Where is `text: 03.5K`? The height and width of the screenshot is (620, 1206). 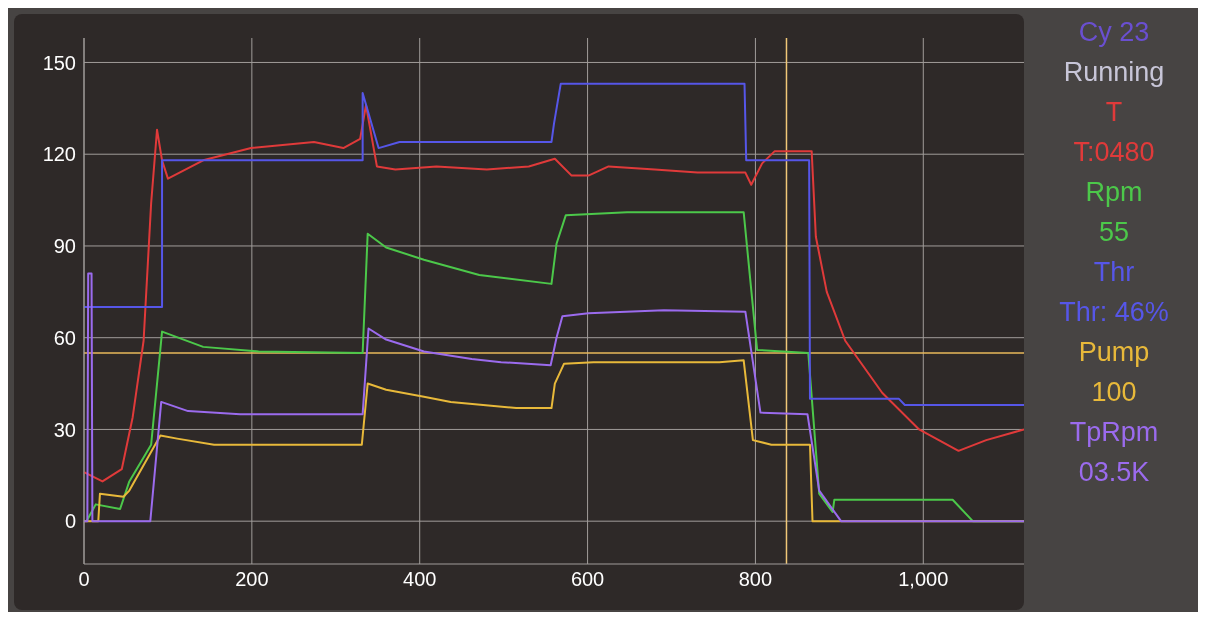
text: 03.5K is located at coordinates (1114, 472).